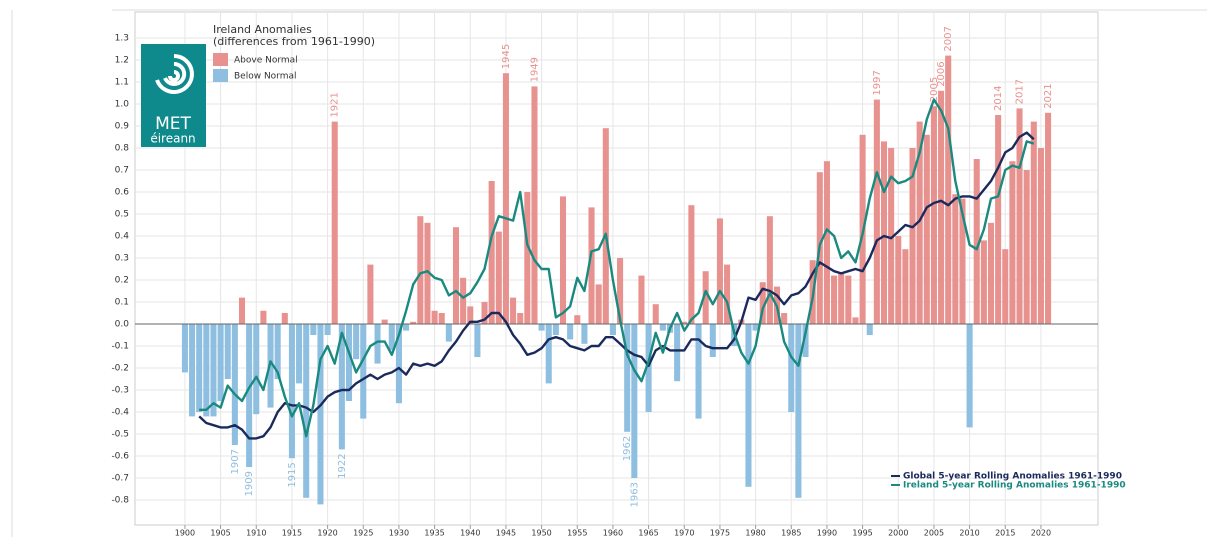  I want to click on y-tick-label: -0.4, so click(120, 413).